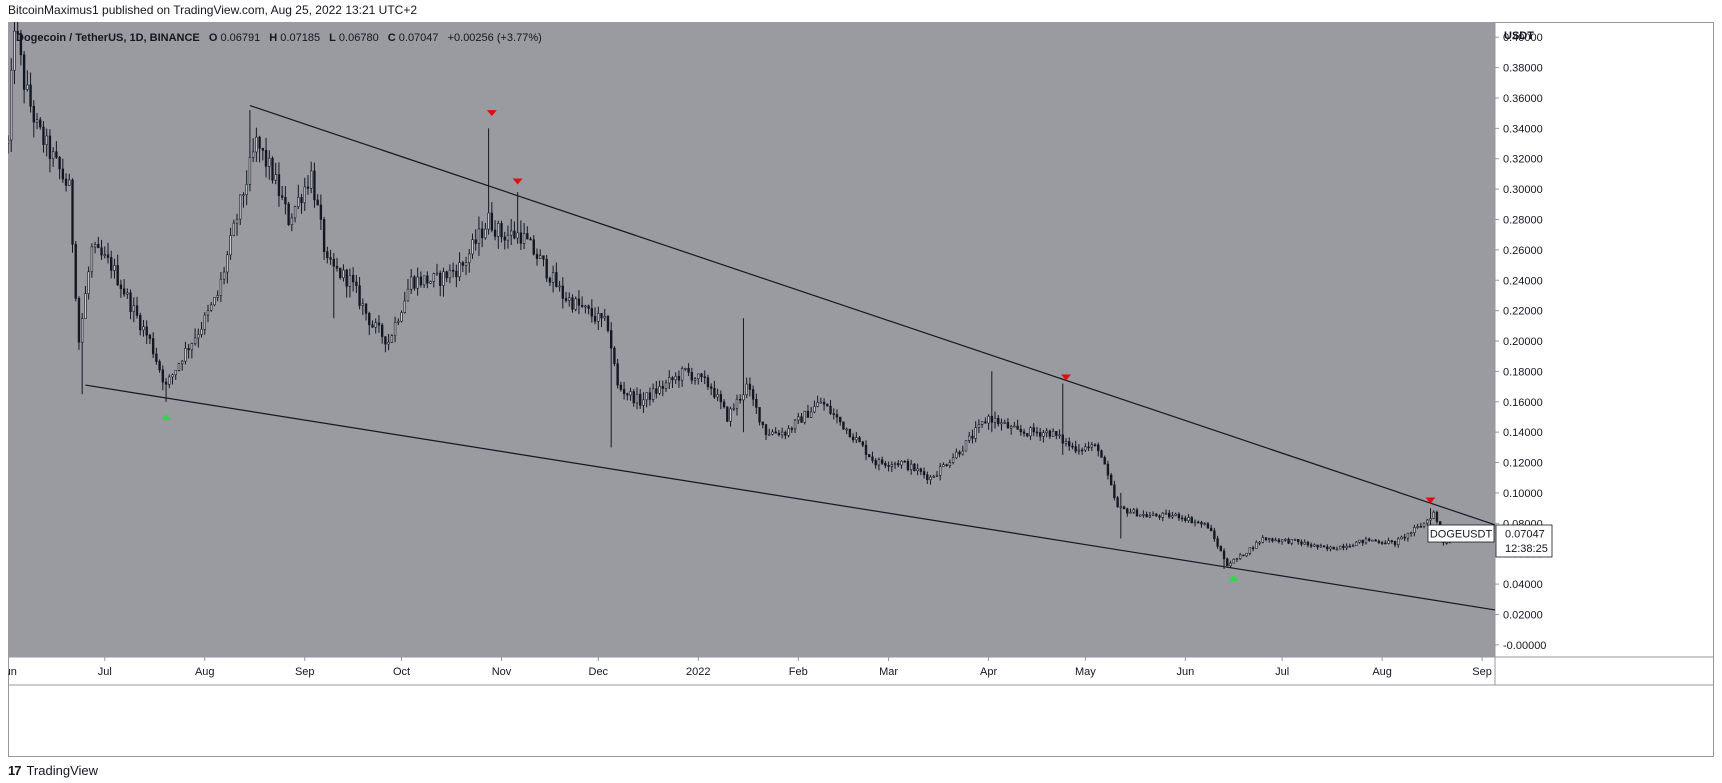 This screenshot has height=783, width=1722. Describe the element at coordinates (1430, 500) in the screenshot. I see `sell-arrow-icon` at that location.